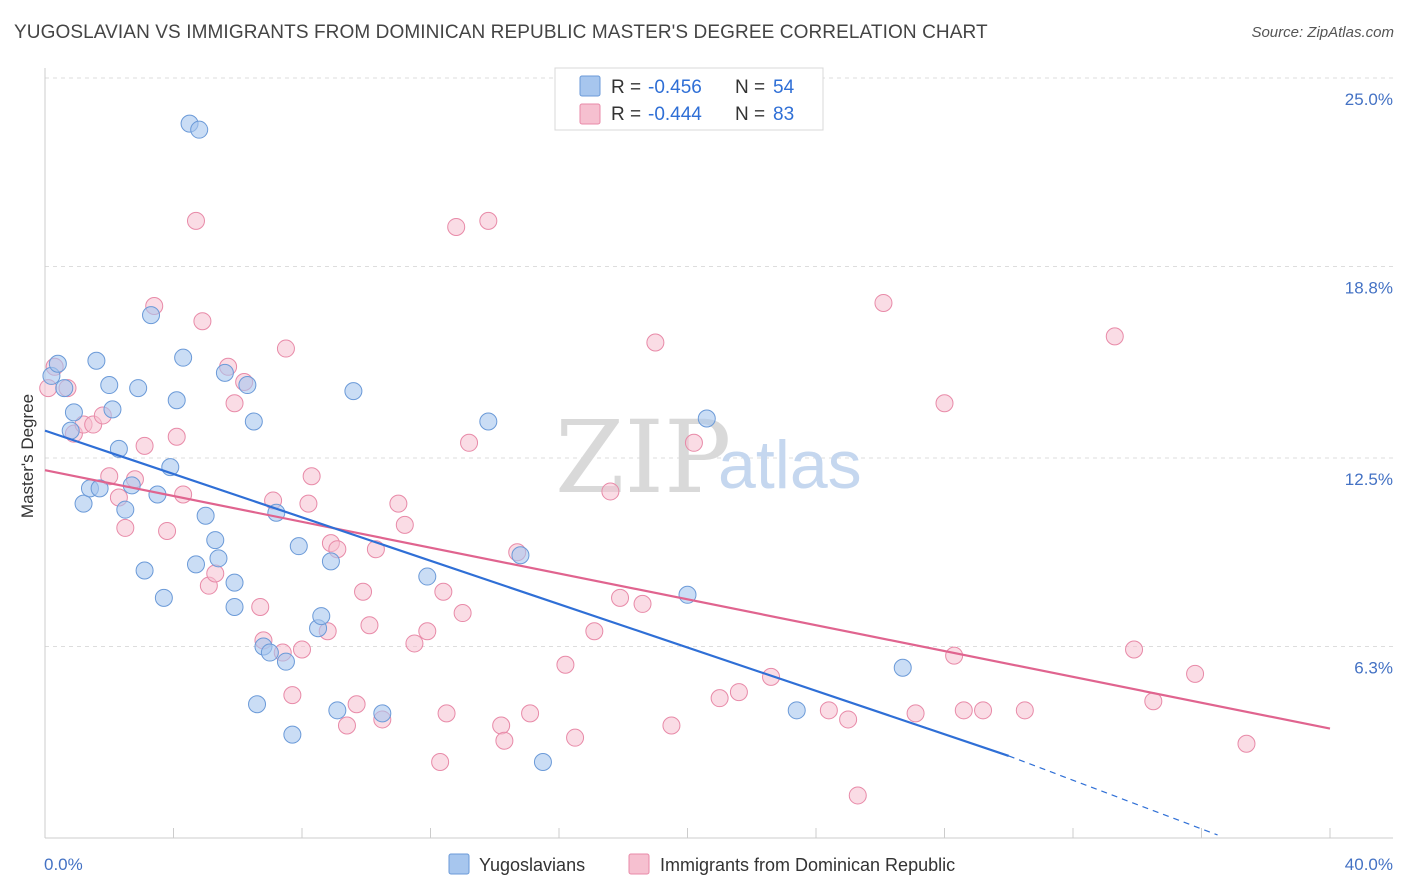 The height and width of the screenshot is (892, 1406). What do you see at coordinates (1369, 479) in the screenshot?
I see `y-tick-label: 12.5%` at bounding box center [1369, 479].